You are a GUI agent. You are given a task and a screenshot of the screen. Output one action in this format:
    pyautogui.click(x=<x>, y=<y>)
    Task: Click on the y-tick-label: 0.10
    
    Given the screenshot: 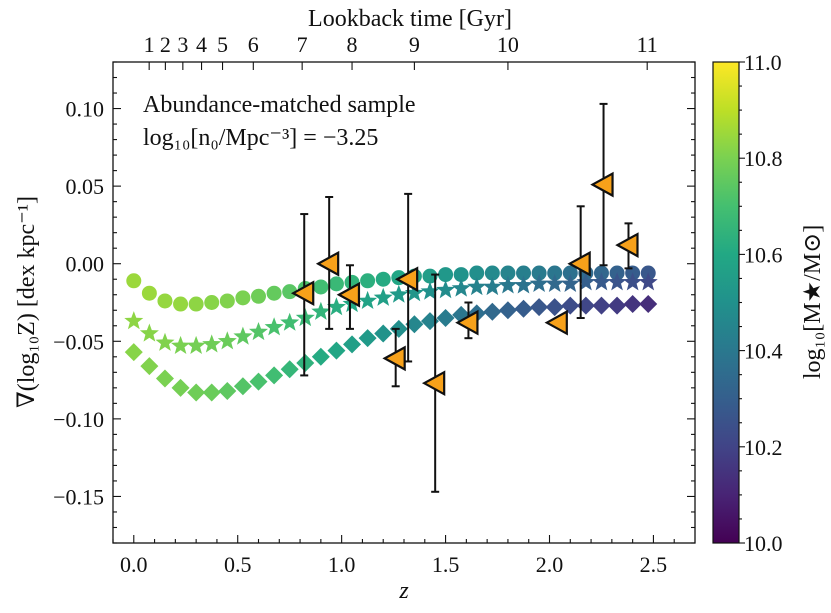 What is the action you would take?
    pyautogui.click(x=85, y=109)
    